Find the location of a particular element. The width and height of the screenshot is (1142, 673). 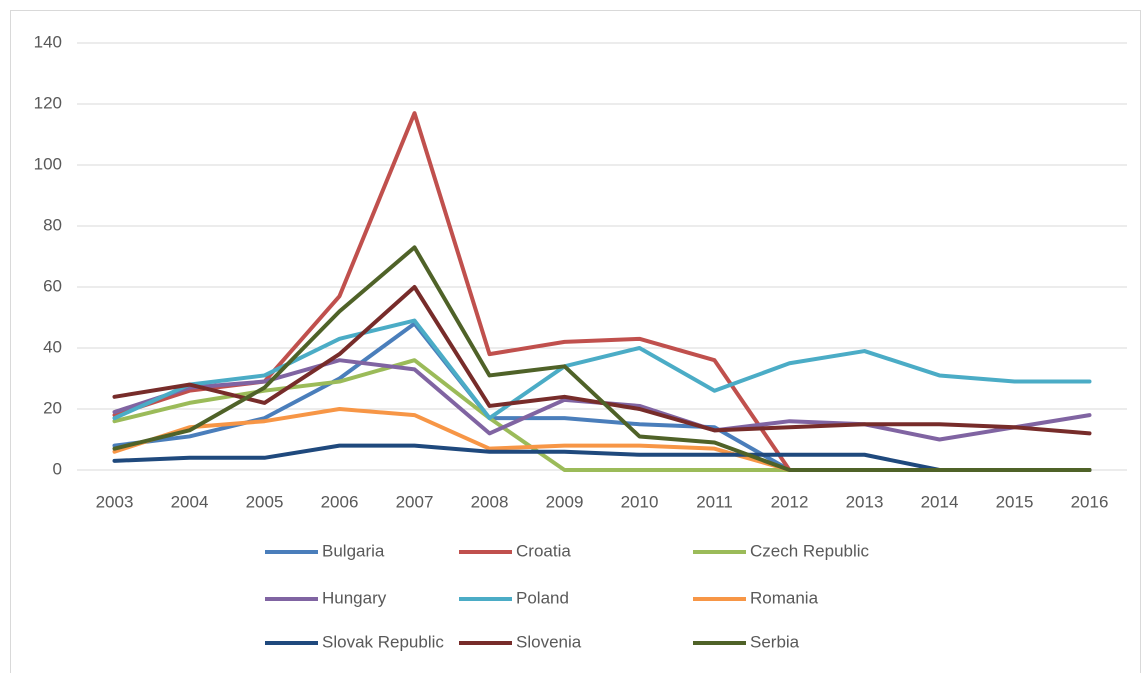

x-tick-label: 2010 is located at coordinates (640, 501).